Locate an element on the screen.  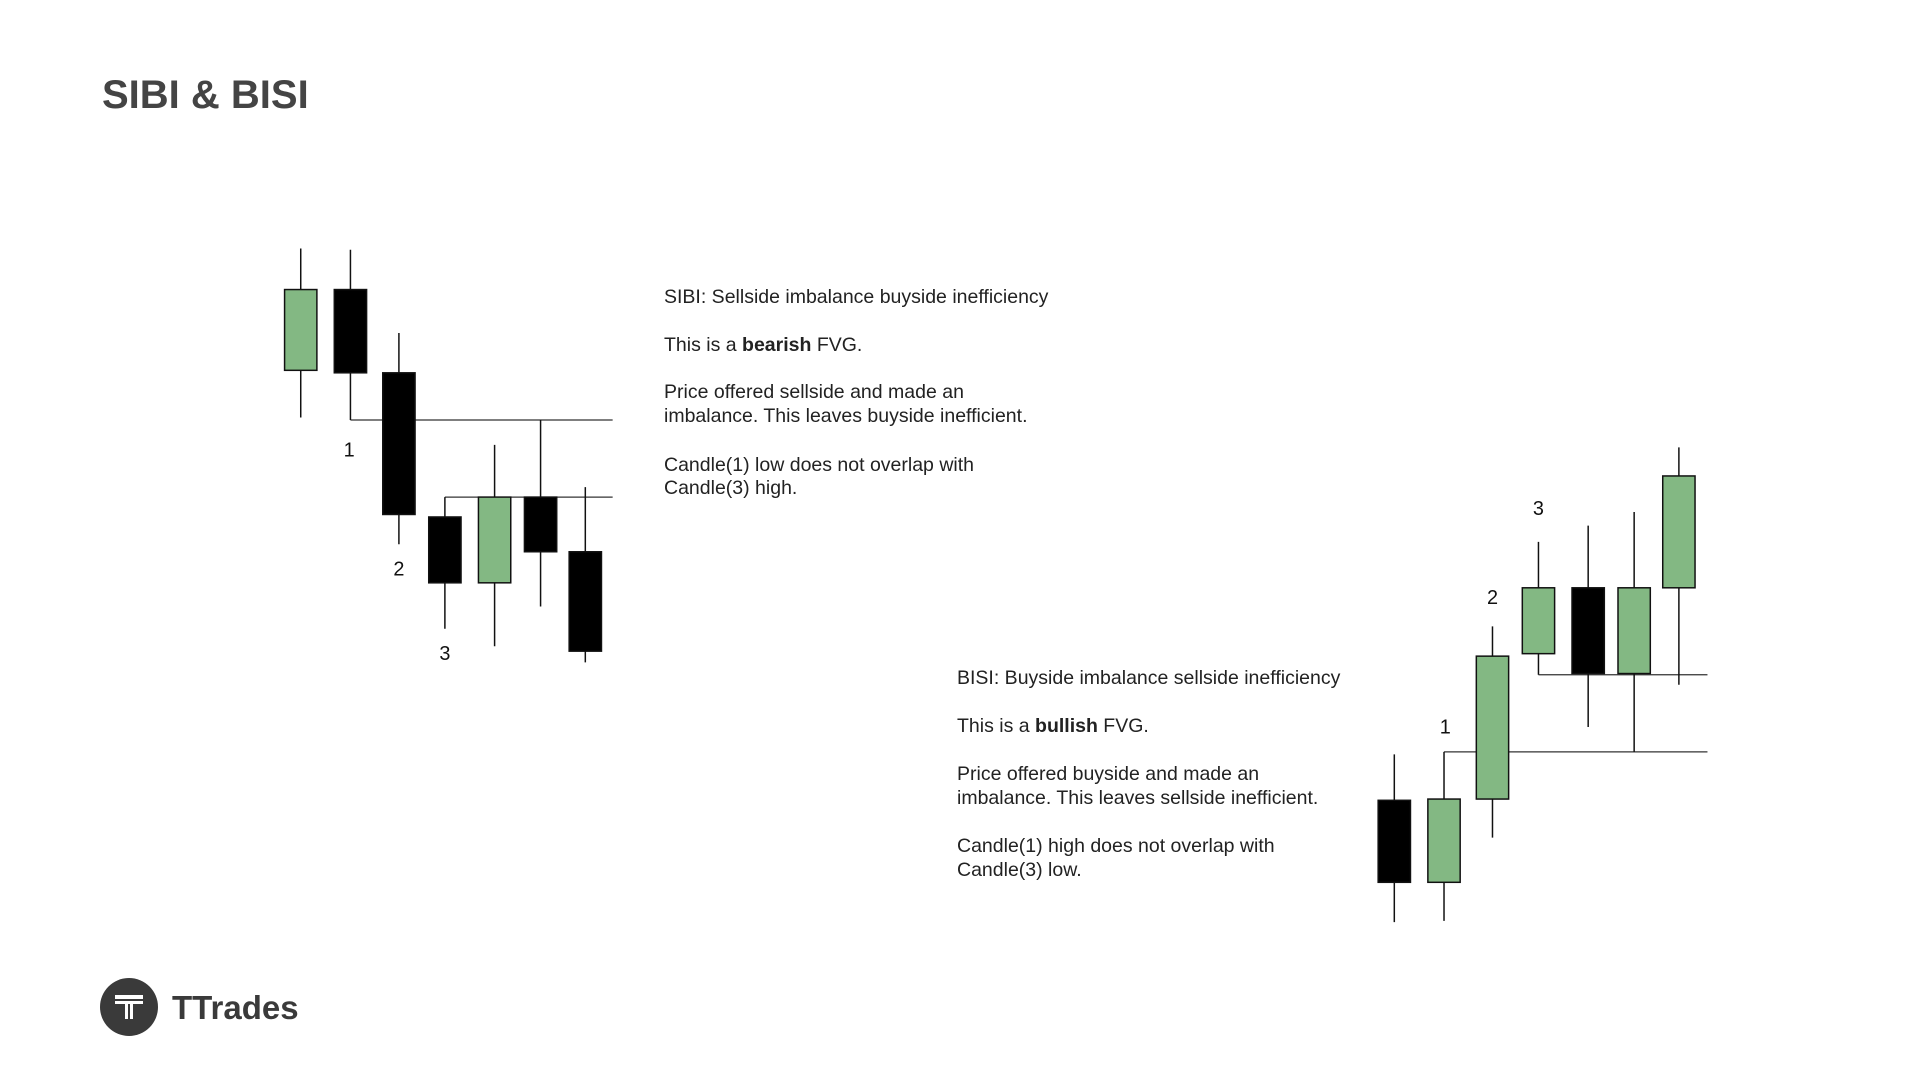
sibi-kind: This is a bearish FVG. is located at coordinates (763, 345).